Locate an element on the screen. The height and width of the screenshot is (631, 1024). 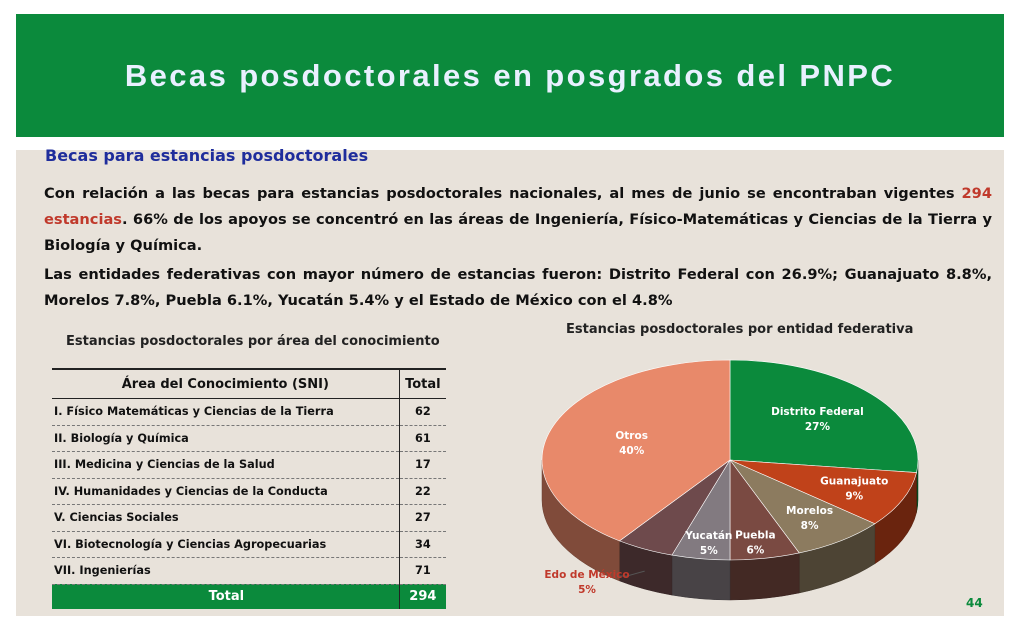
pie-slice-otros is located at coordinates (636, 450).